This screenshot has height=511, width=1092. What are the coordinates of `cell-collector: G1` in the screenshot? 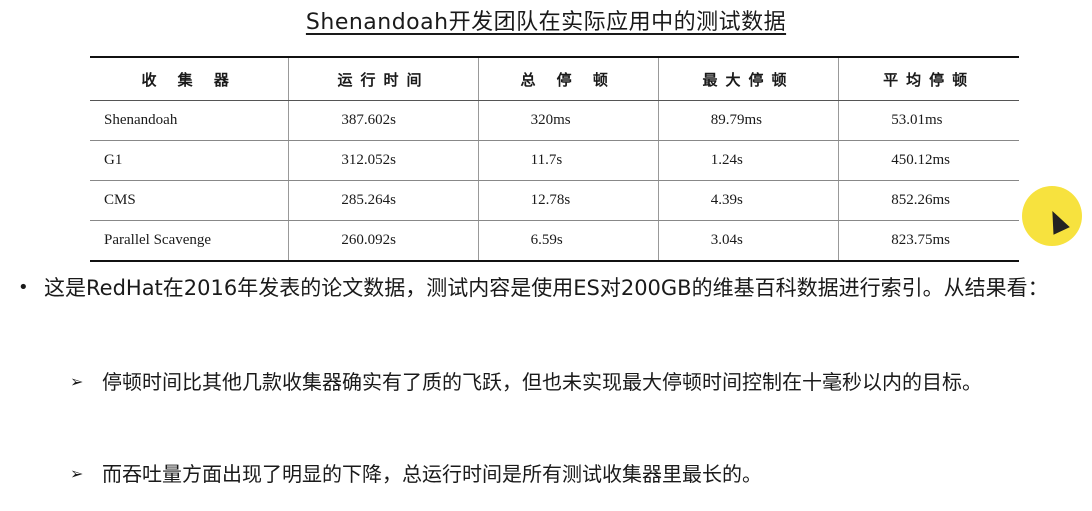 It's located at (189, 160).